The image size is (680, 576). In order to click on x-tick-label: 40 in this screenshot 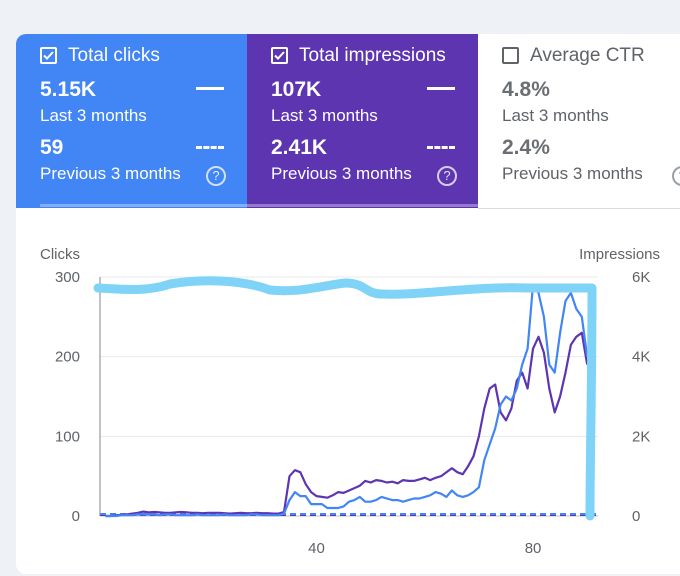, I will do `click(316, 548)`.